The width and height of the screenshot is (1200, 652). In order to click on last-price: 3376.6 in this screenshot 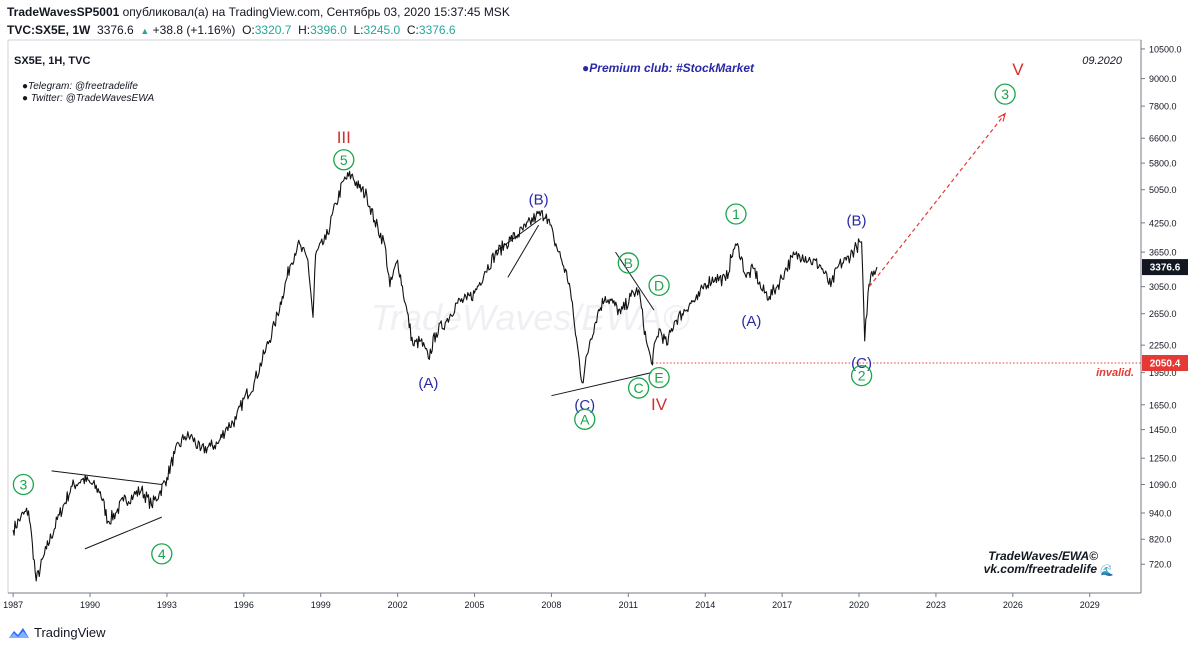, I will do `click(115, 30)`.